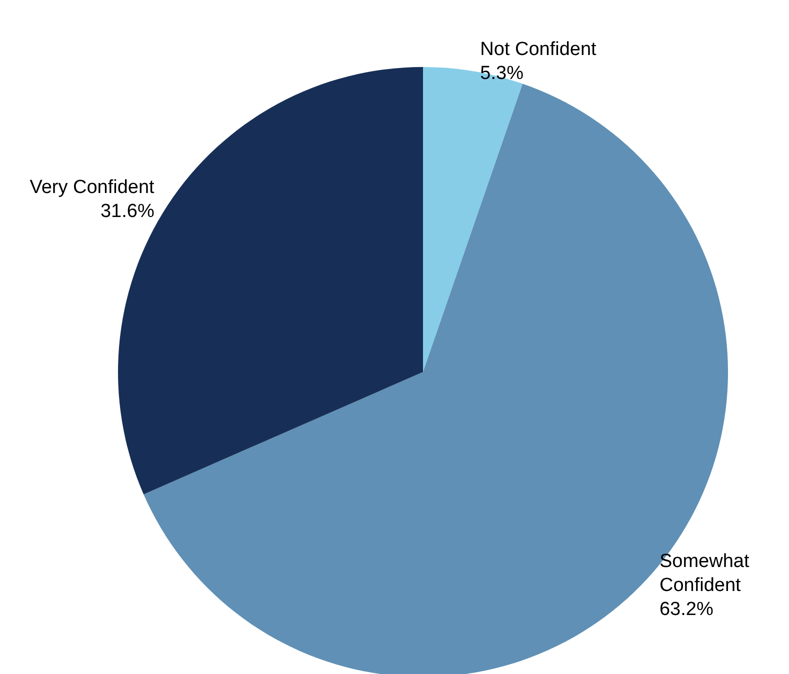 This screenshot has width=789, height=674. What do you see at coordinates (686, 609) in the screenshot?
I see `data-label: 63.2%` at bounding box center [686, 609].